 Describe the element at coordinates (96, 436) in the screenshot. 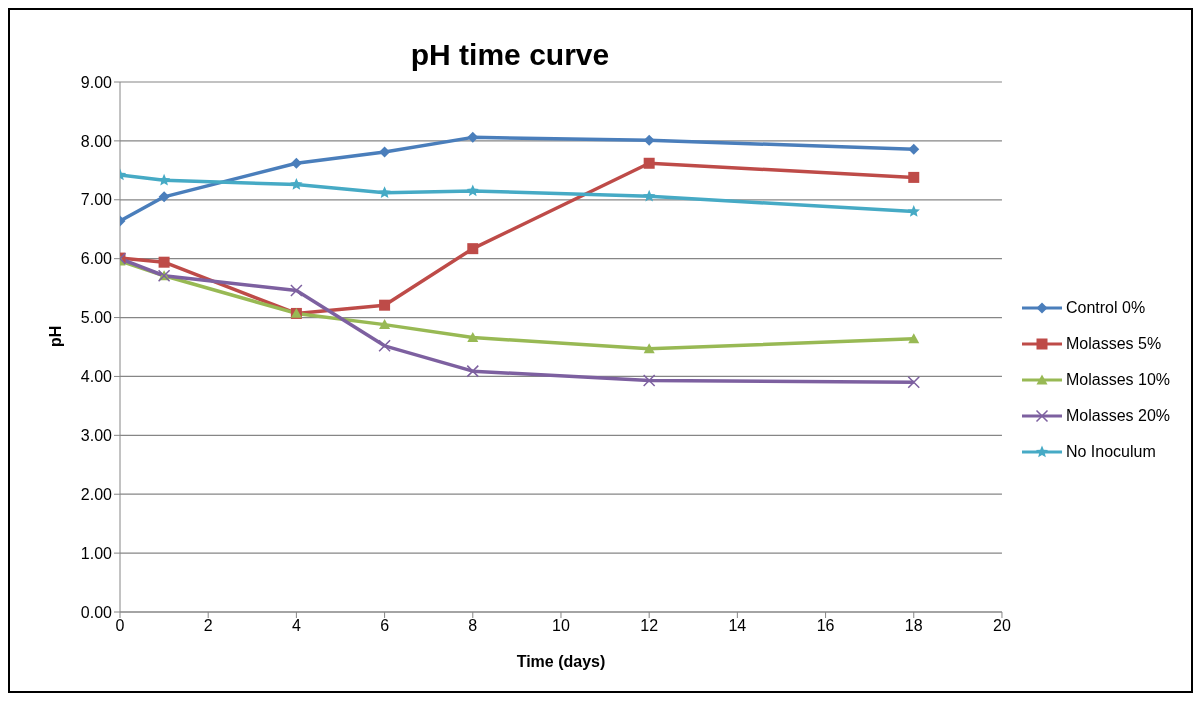

I see `y-tick-label: 3.00` at that location.